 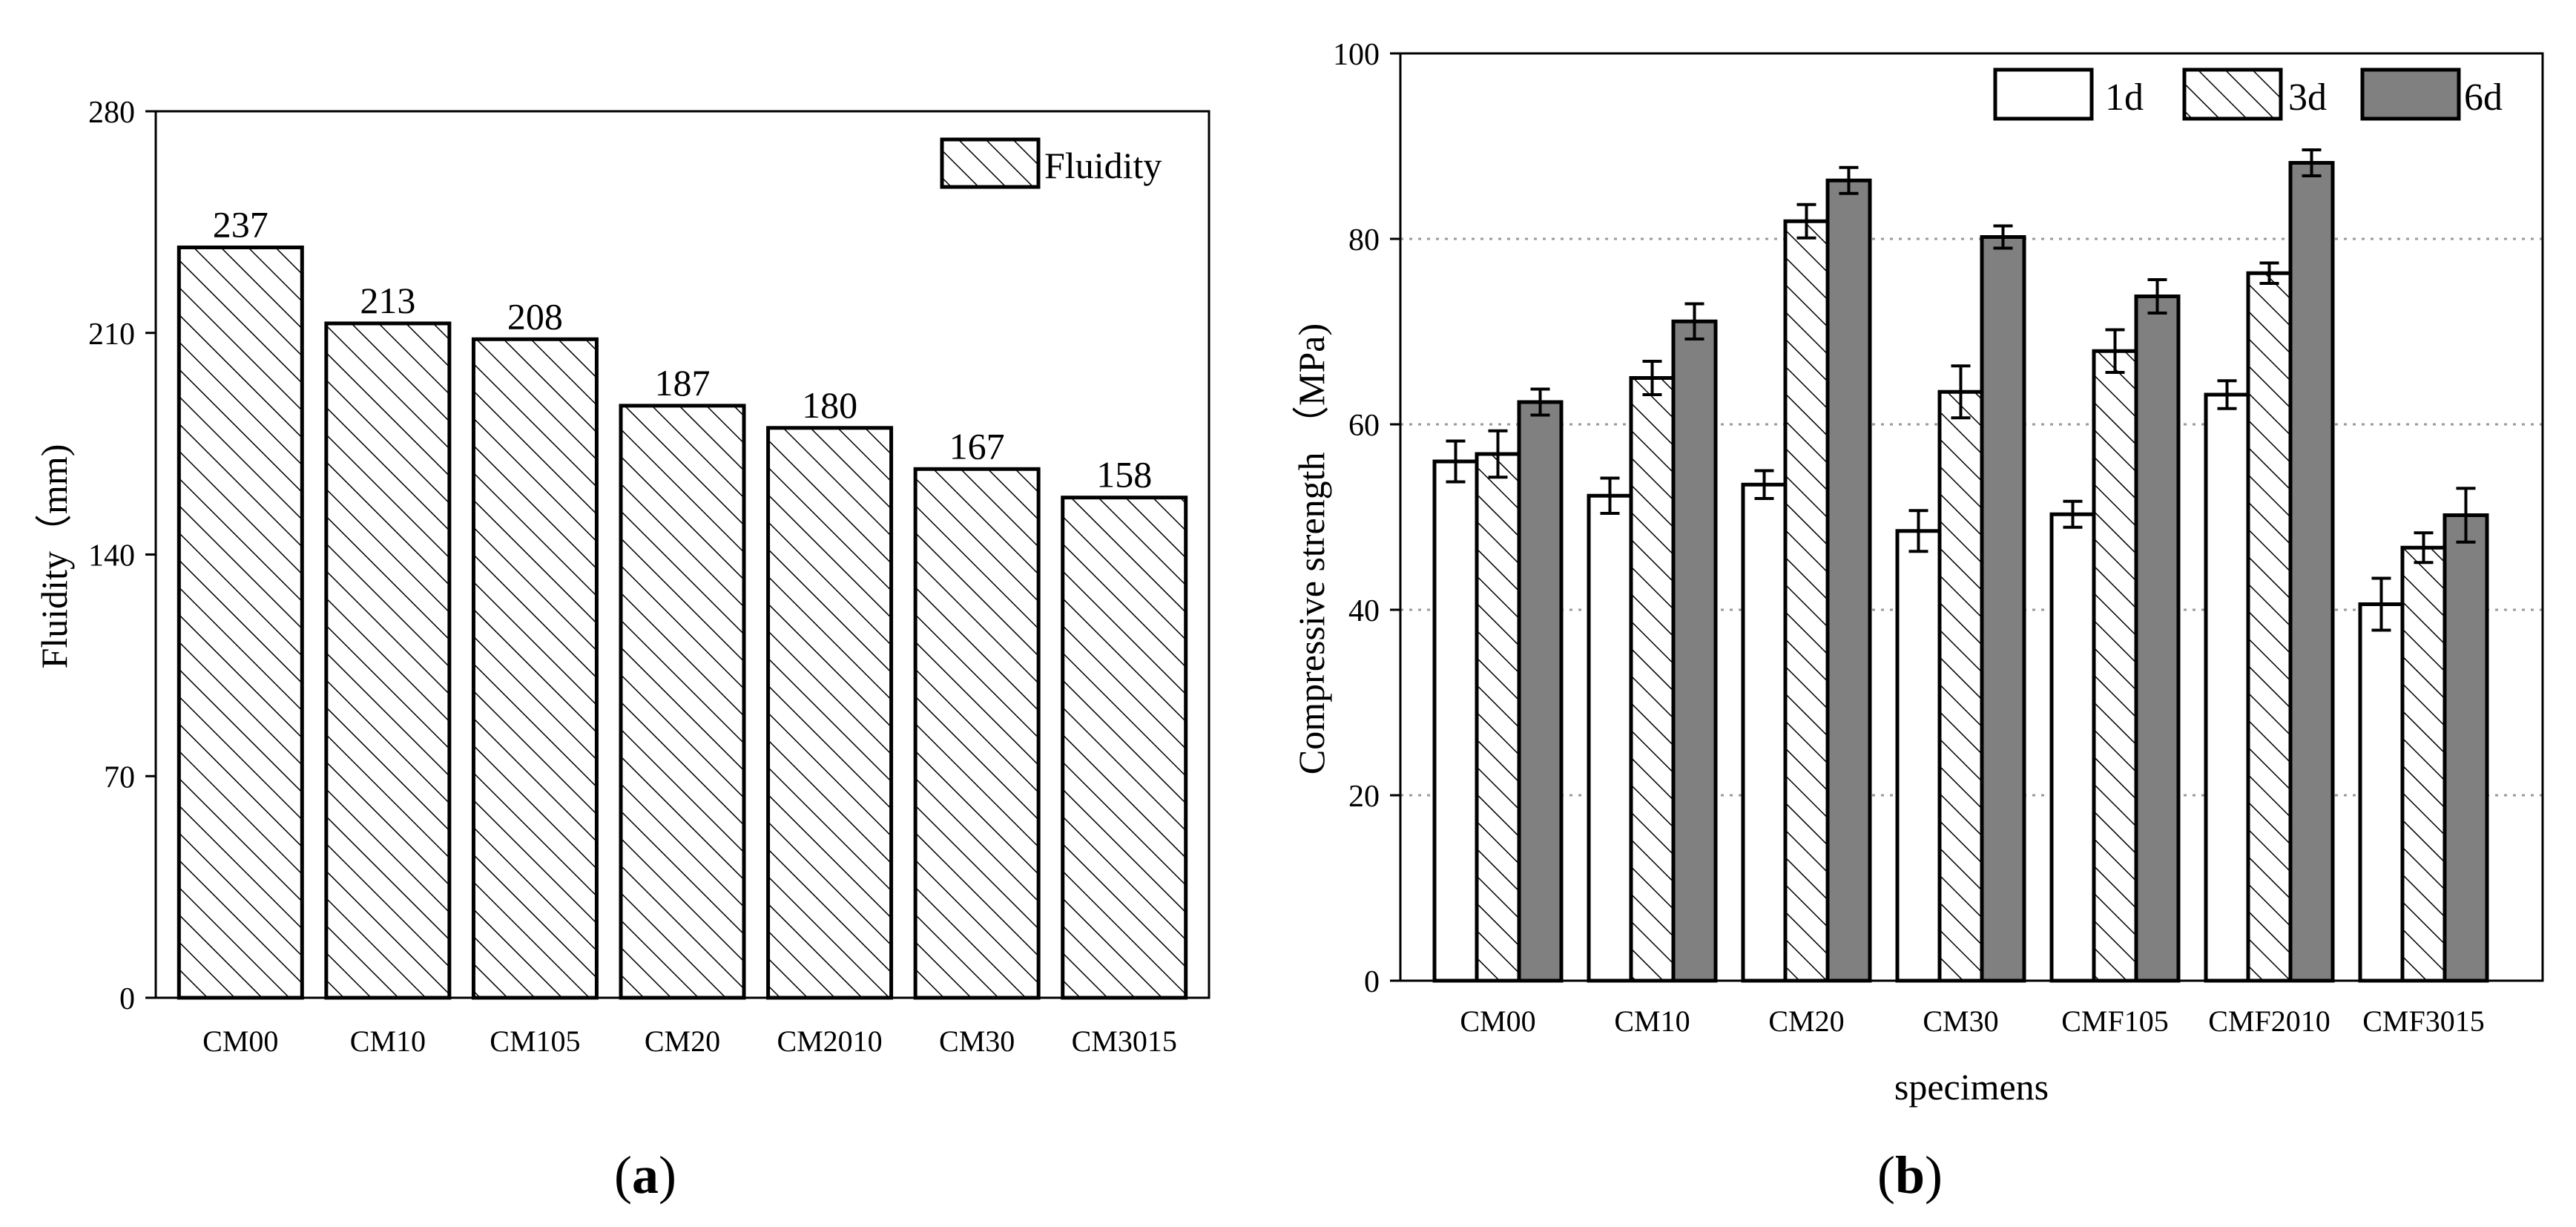 I want to click on error-bar-b-CM00-6d, so click(x=1540, y=402).